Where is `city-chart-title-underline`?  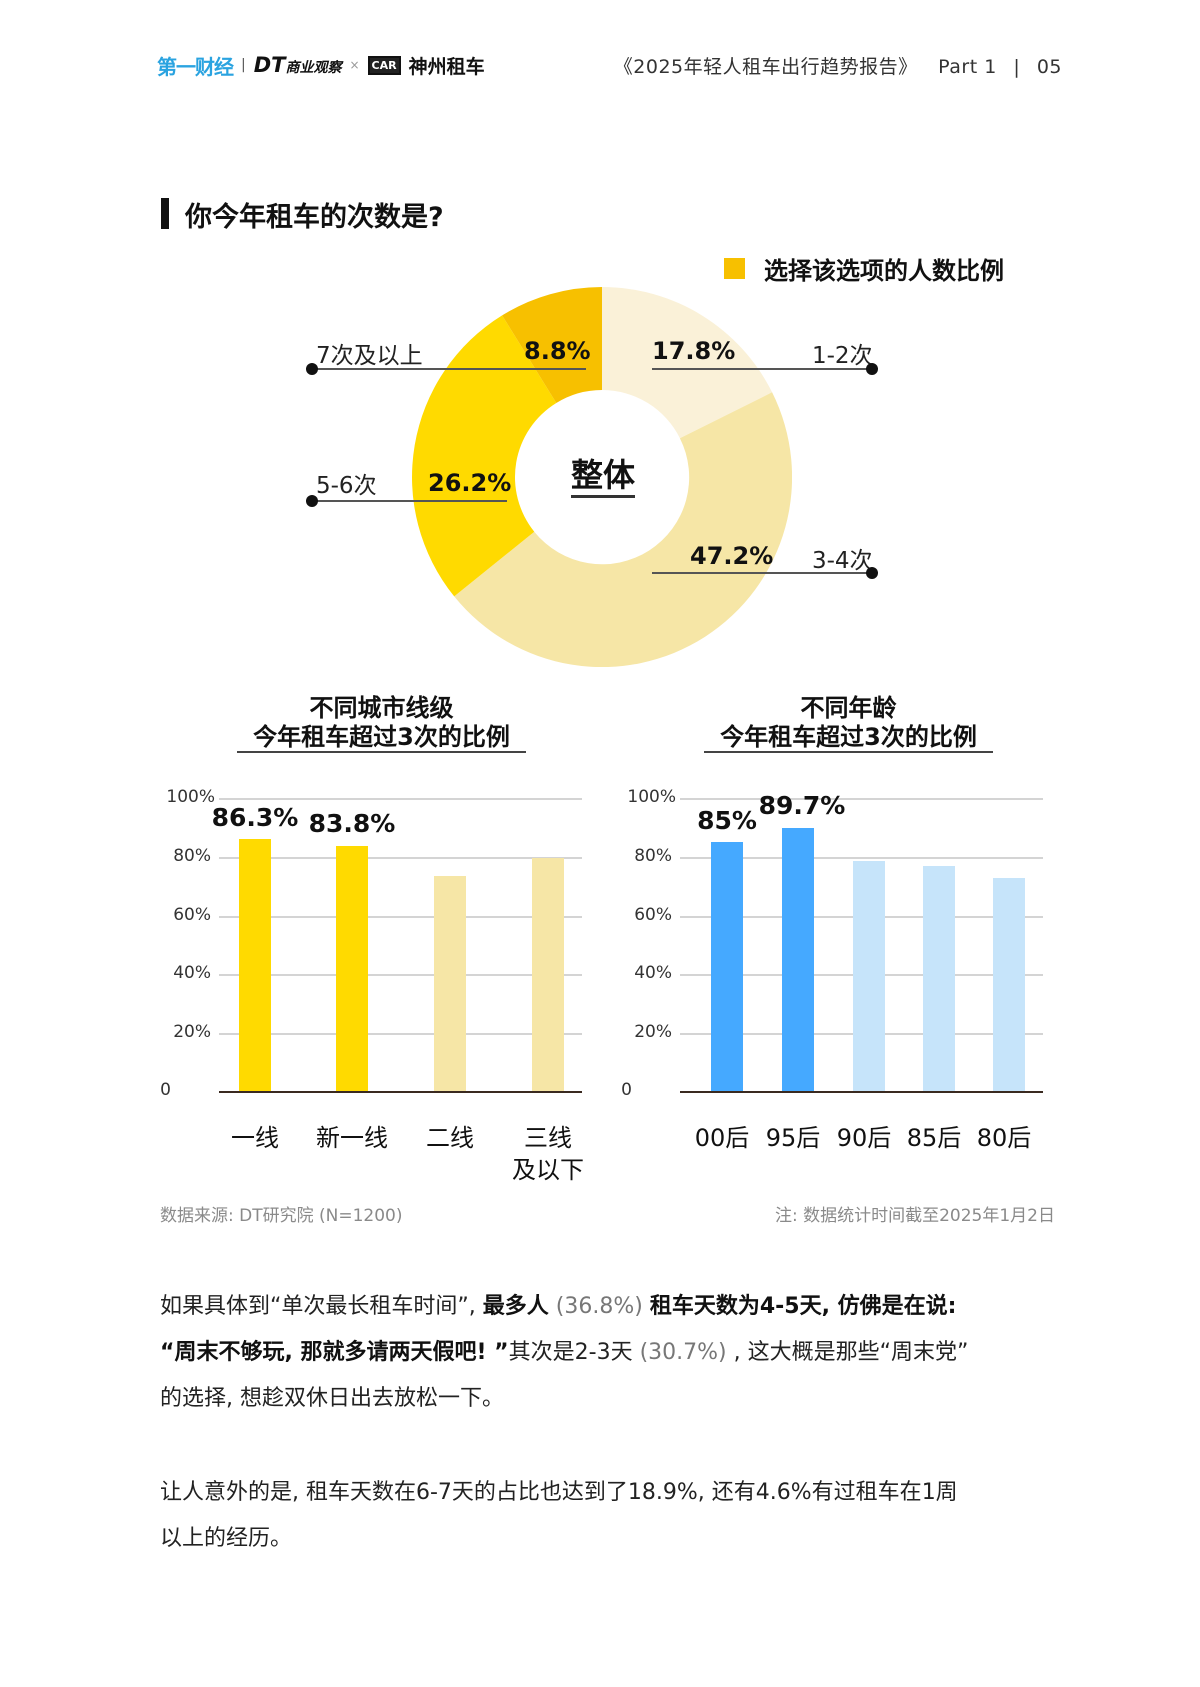 city-chart-title-underline is located at coordinates (381, 752).